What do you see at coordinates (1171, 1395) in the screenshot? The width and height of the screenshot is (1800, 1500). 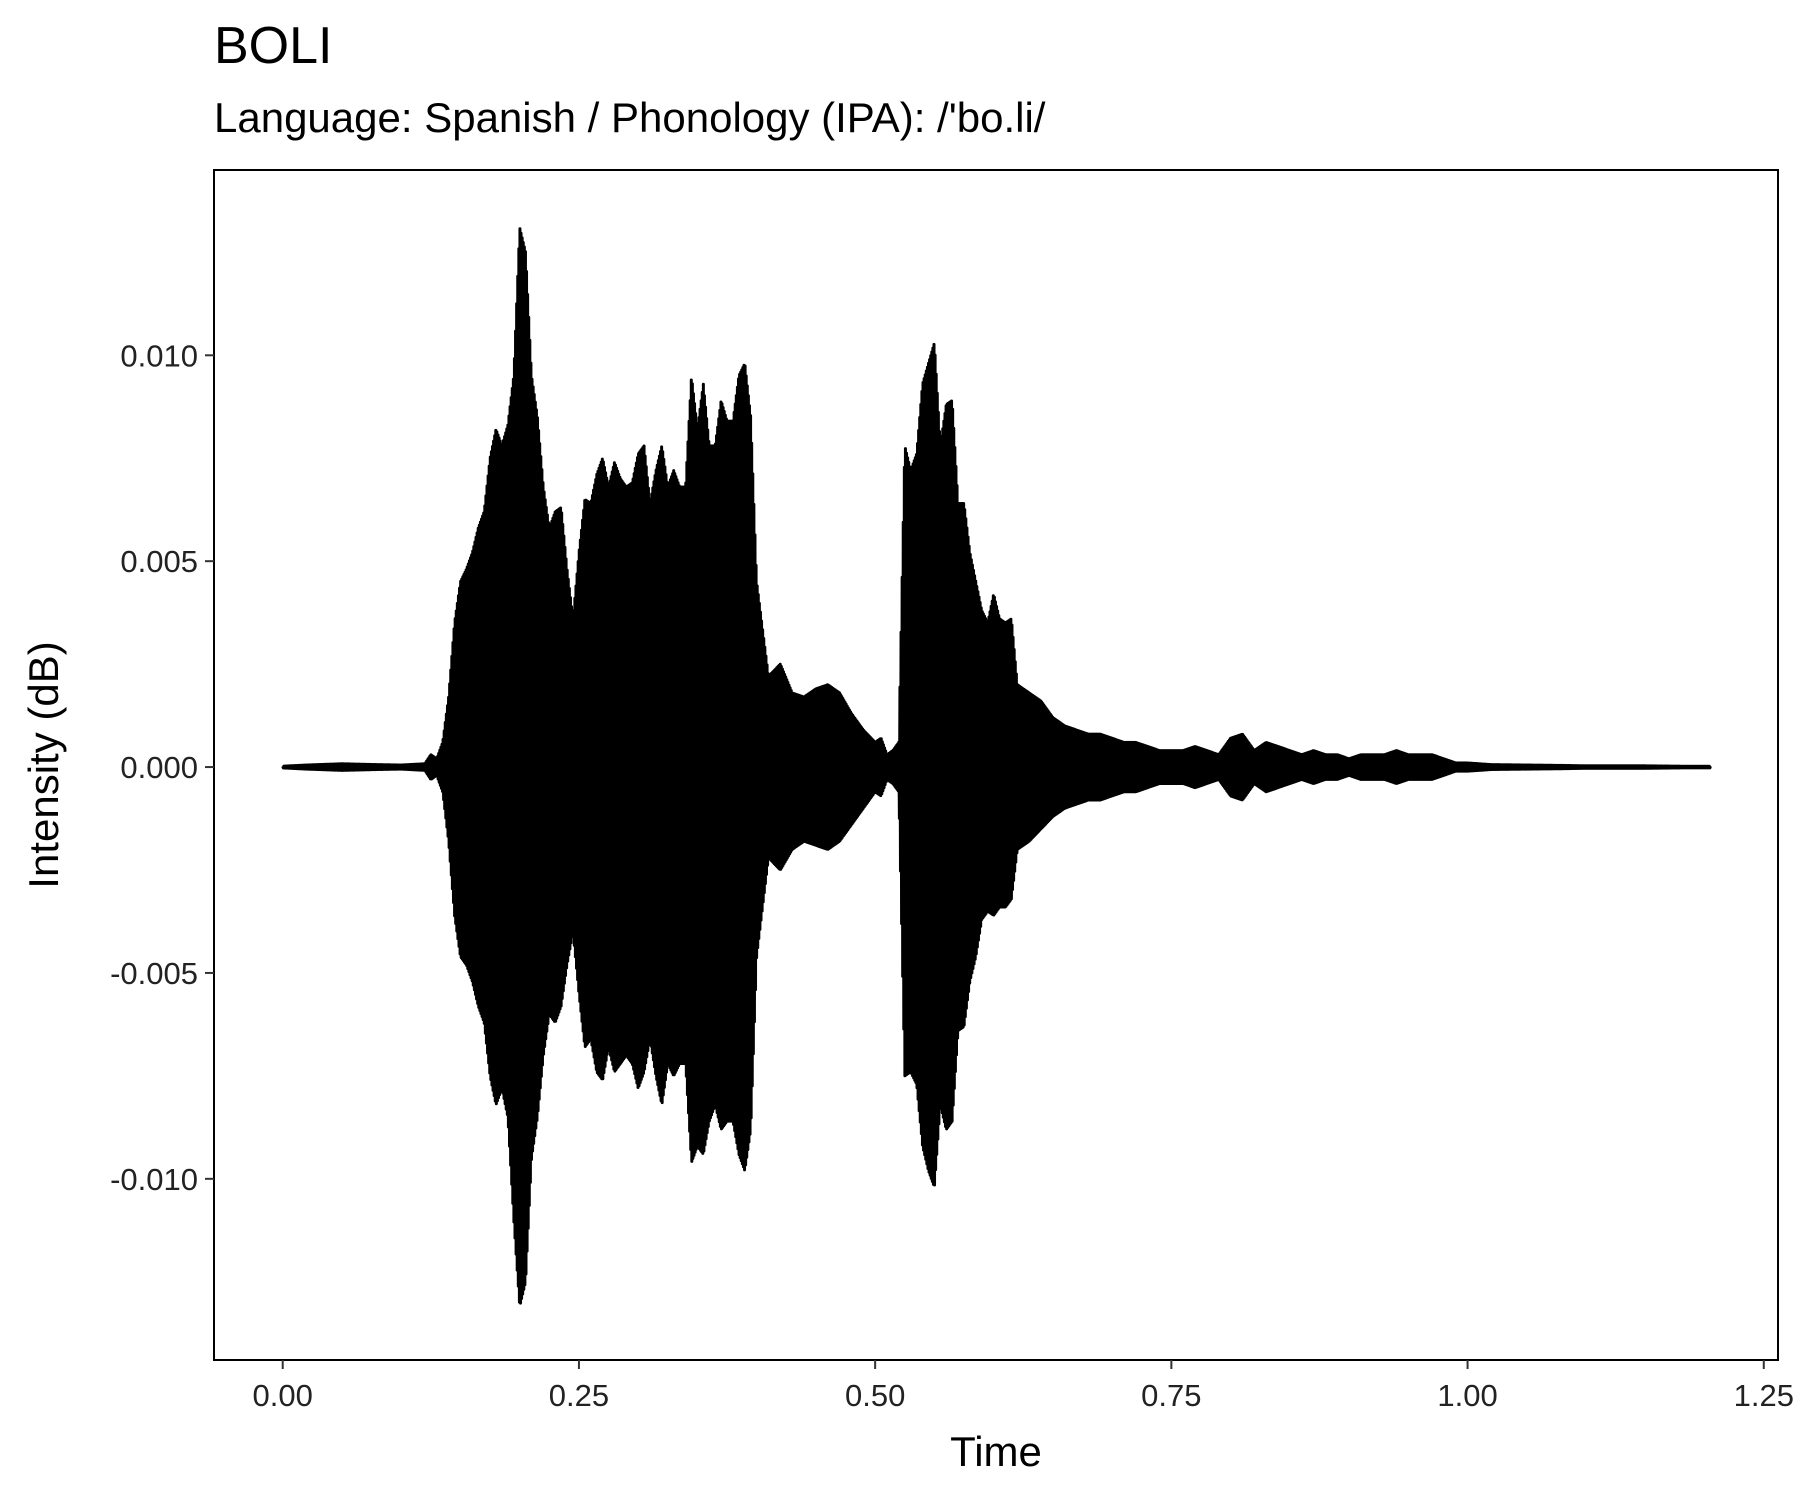 I see `x-tick-label: 0.75` at bounding box center [1171, 1395].